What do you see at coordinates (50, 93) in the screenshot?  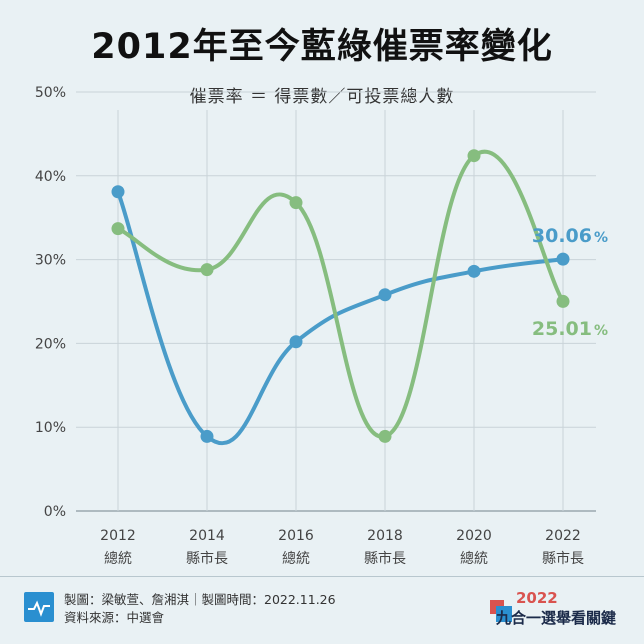 I see `y-tick-label: 50%` at bounding box center [50, 93].